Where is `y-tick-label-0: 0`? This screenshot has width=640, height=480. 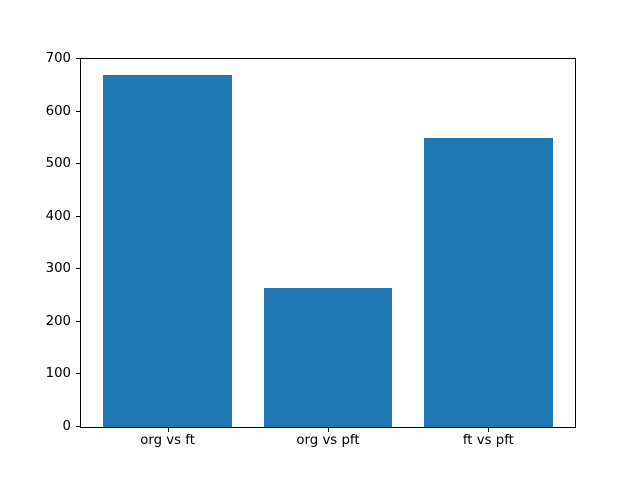 y-tick-label-0: 0 is located at coordinates (66, 426).